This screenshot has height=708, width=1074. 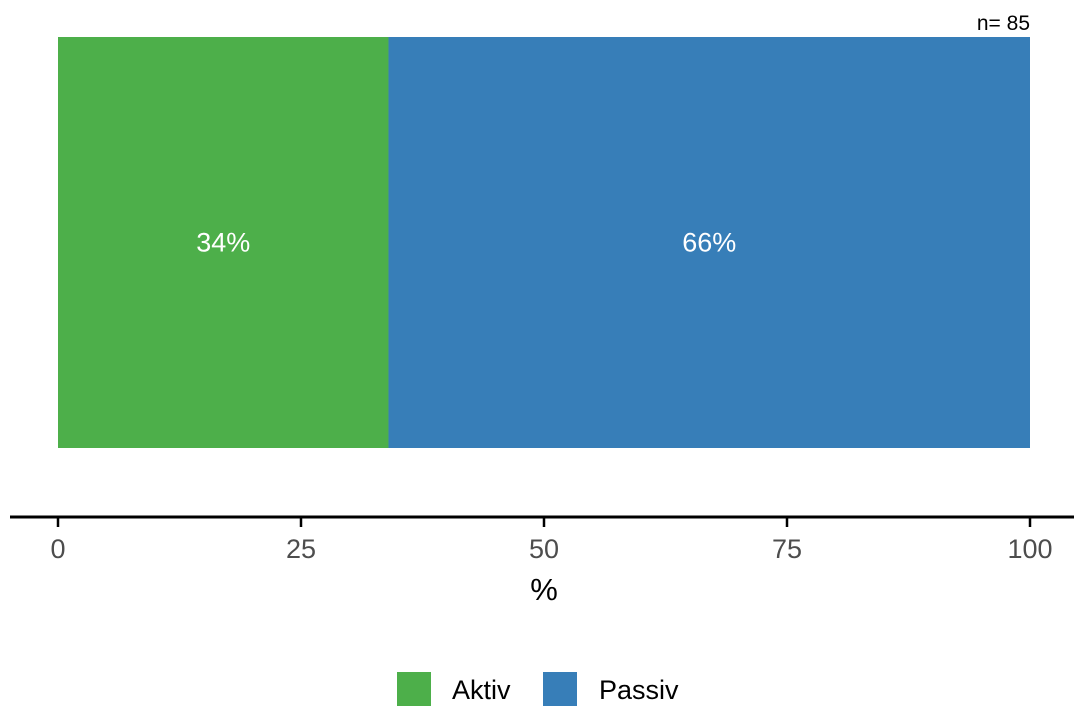 I want to click on x-axis-title: %, so click(x=544, y=589).